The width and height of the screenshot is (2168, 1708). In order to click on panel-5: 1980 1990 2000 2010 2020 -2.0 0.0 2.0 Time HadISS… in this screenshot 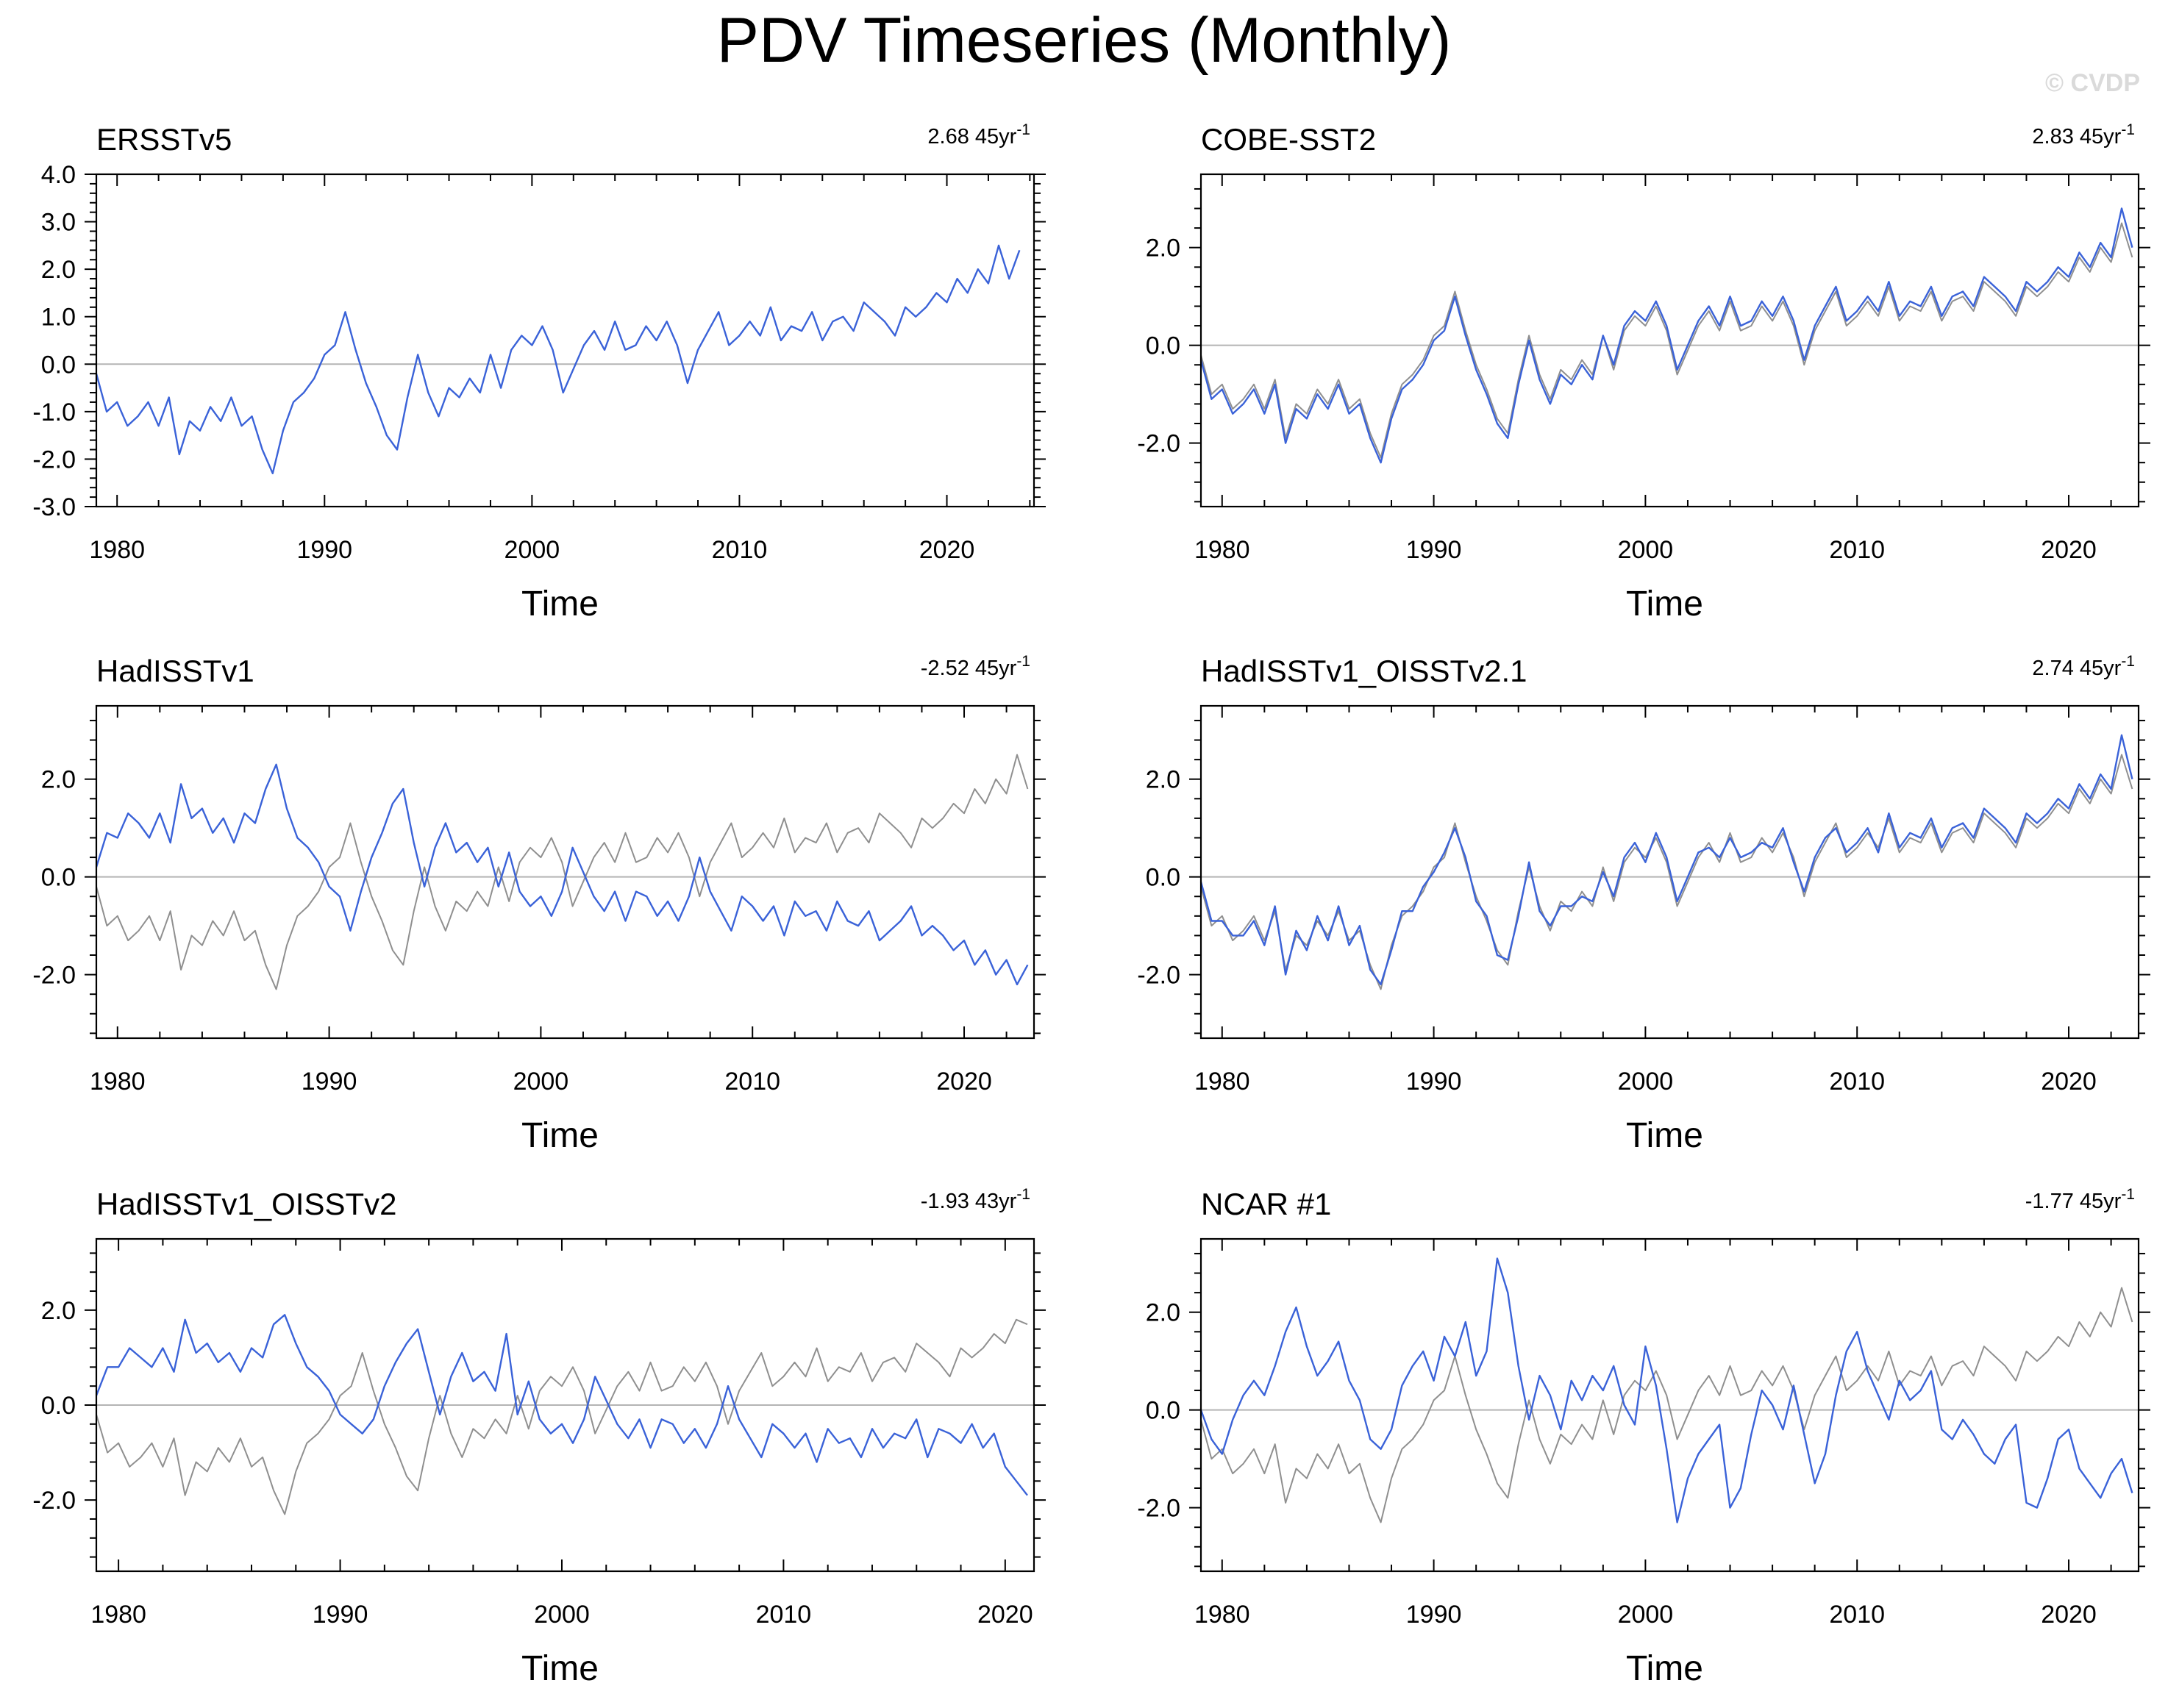, I will do `click(539, 1437)`.